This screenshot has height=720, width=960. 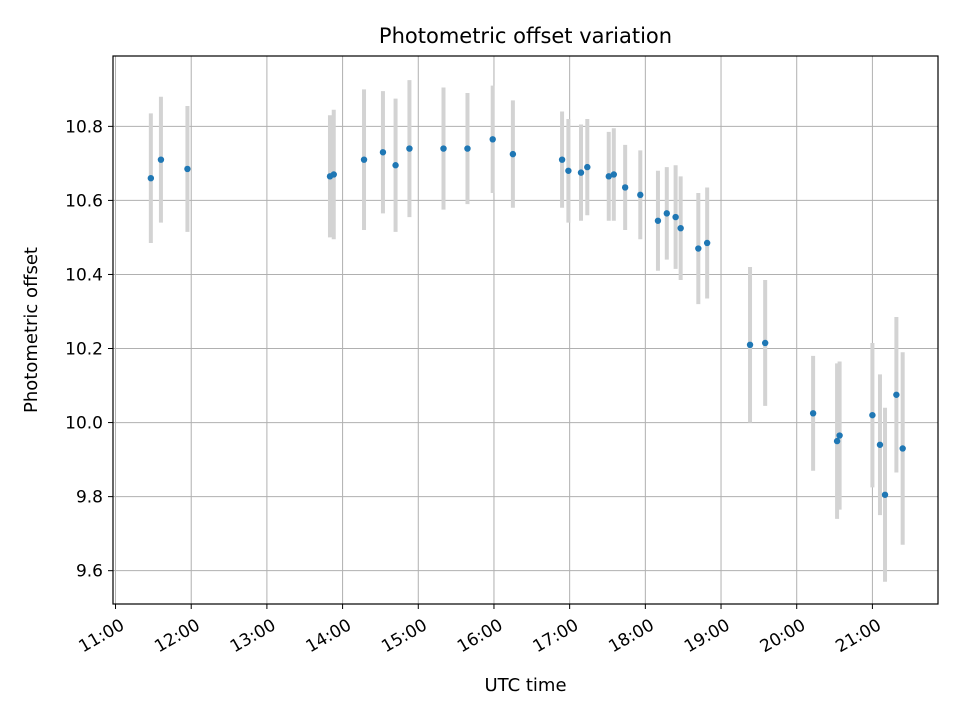 I want to click on x-axis-title: UTC time, so click(x=525, y=685).